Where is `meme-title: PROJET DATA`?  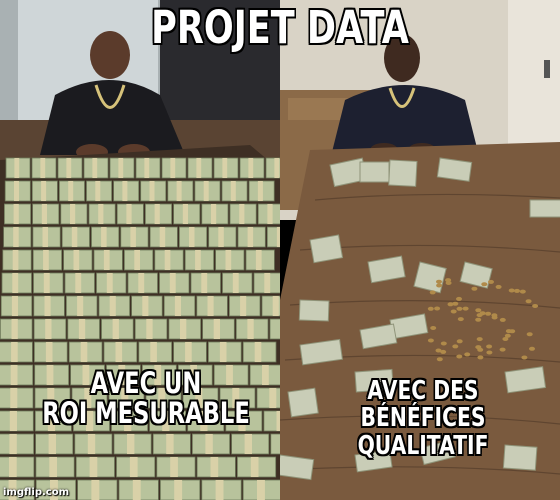
meme-title: PROJET DATA is located at coordinates (280, 27).